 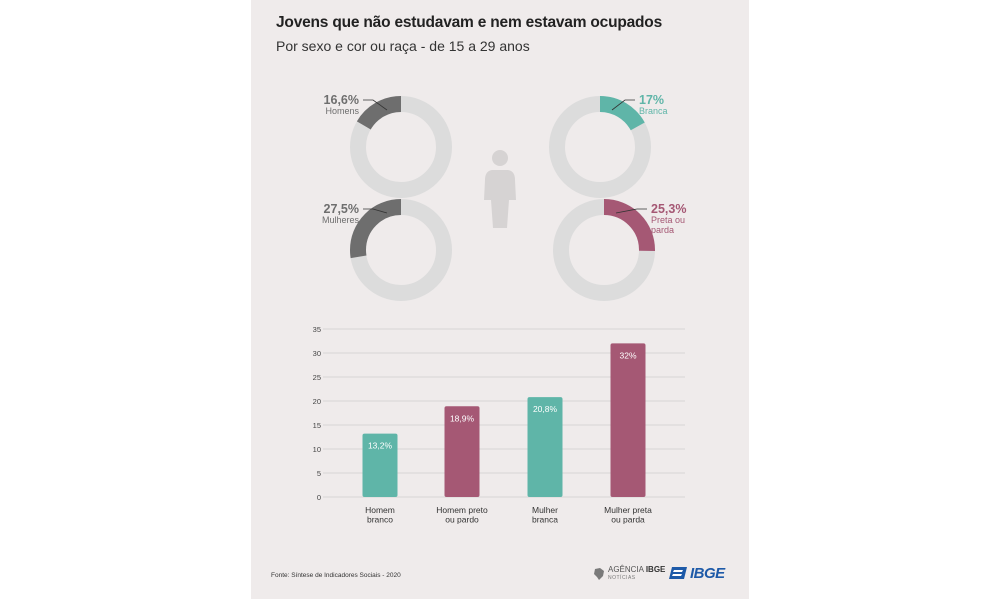 I want to click on y-tick-label: 10, so click(x=317, y=449).